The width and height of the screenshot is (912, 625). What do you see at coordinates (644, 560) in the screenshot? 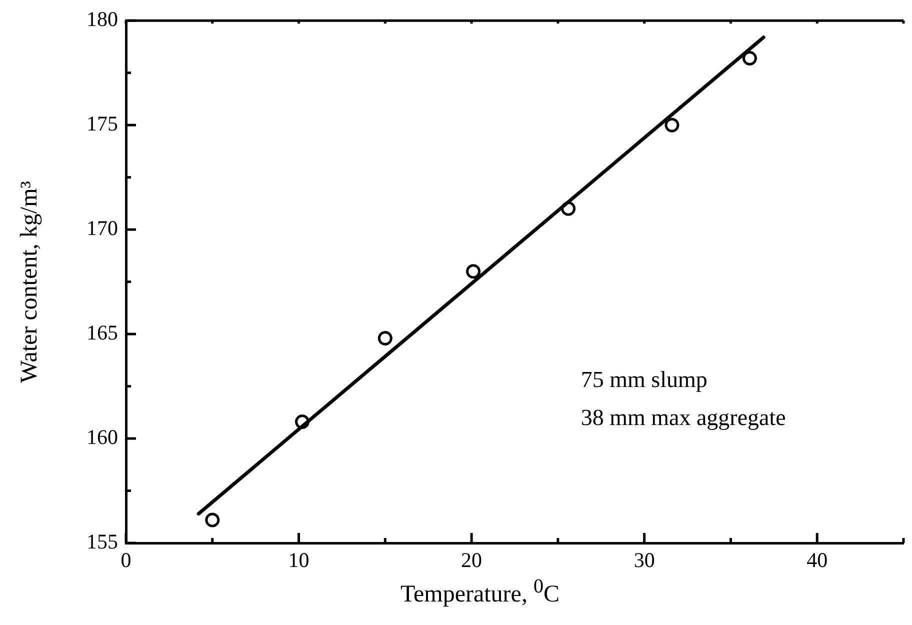
I see `x-tick-label: 30` at bounding box center [644, 560].